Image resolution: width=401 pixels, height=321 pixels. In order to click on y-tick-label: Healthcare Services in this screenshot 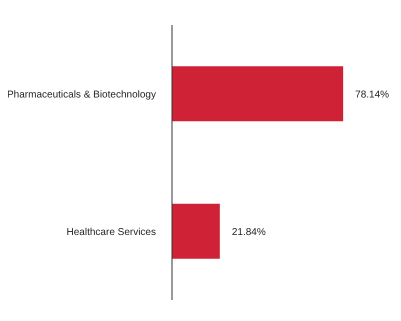, I will do `click(111, 232)`.